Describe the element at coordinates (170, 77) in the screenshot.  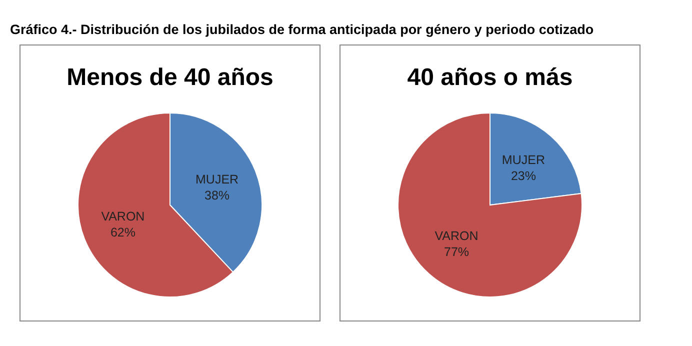
I see `chart-title: Menos de 40 años` at that location.